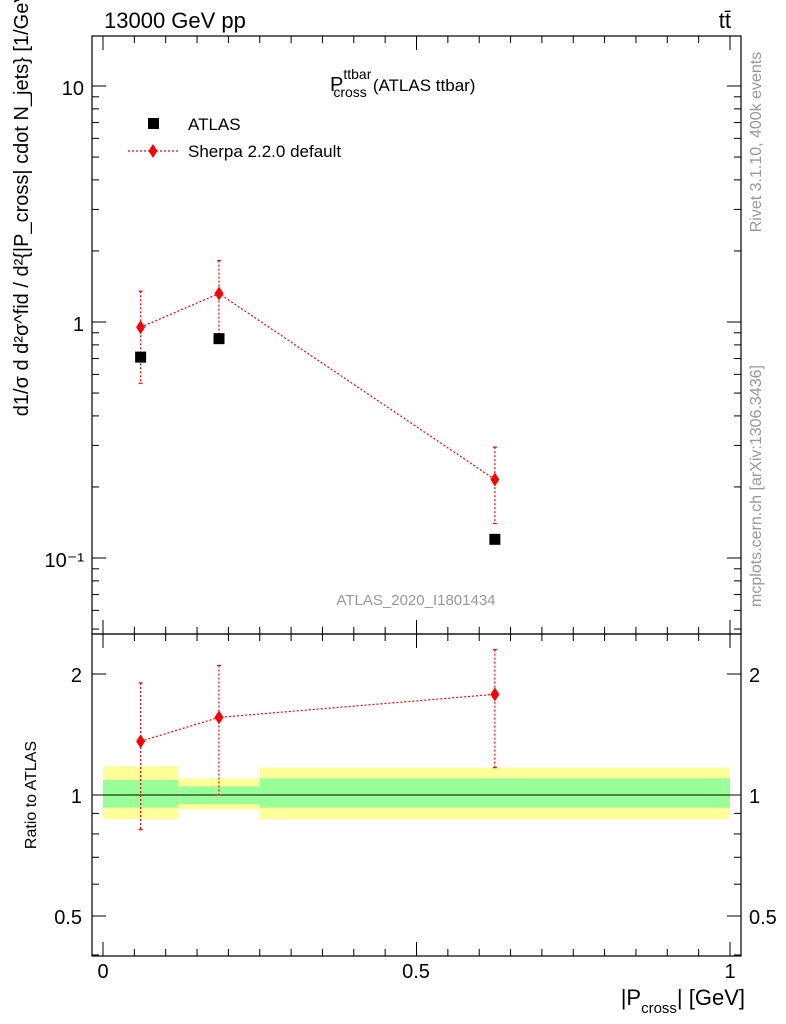 The height and width of the screenshot is (1024, 786). I want to click on x-tick-label-1: 1, so click(729, 972).